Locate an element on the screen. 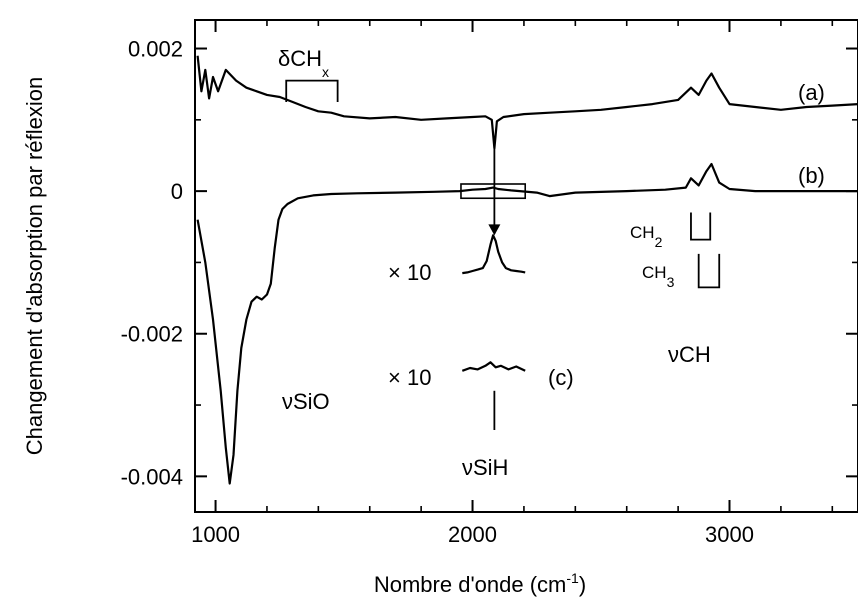 This screenshot has width=858, height=612. label-times10-bottom: × 10 is located at coordinates (409, 377).